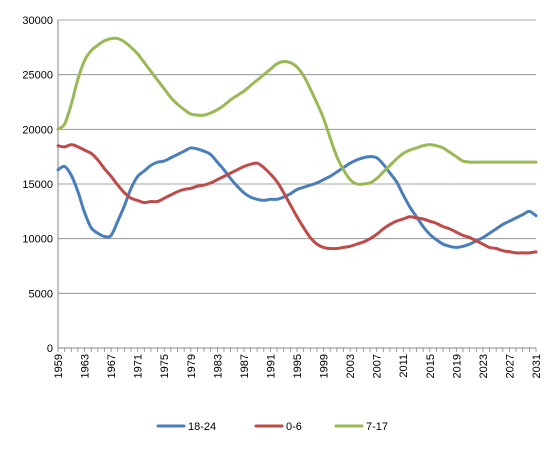 Image resolution: width=549 pixels, height=453 pixels. What do you see at coordinates (37, 240) in the screenshot?
I see `y-tick-label: 10000` at bounding box center [37, 240].